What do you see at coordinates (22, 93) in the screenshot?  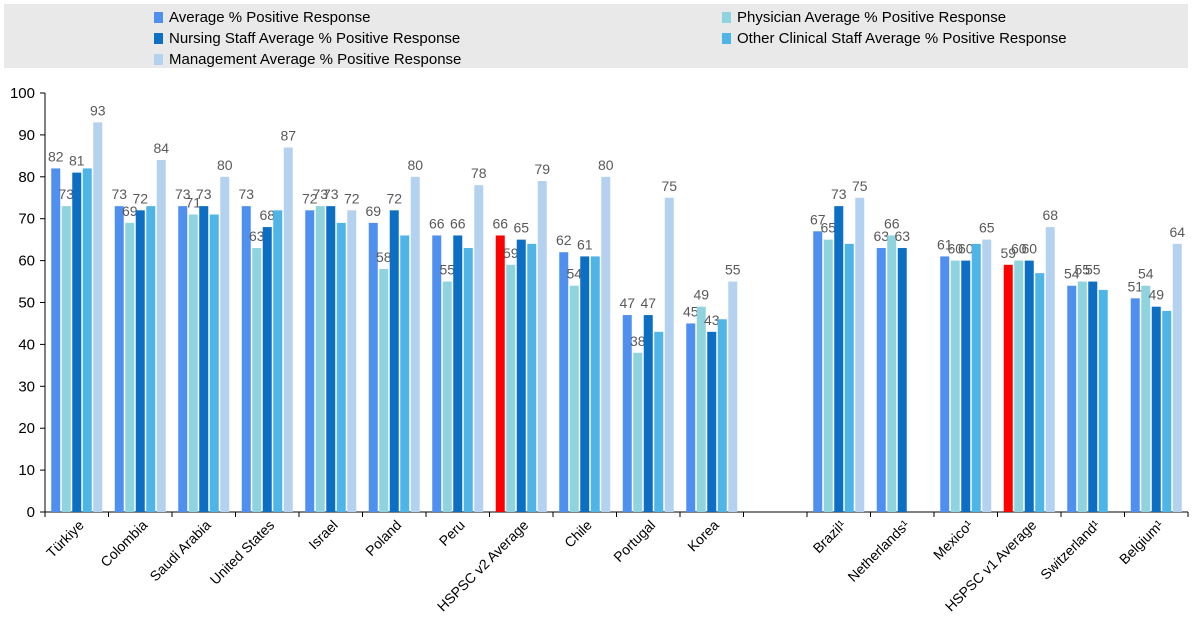 I see `y-tick-label: 100` at bounding box center [22, 93].